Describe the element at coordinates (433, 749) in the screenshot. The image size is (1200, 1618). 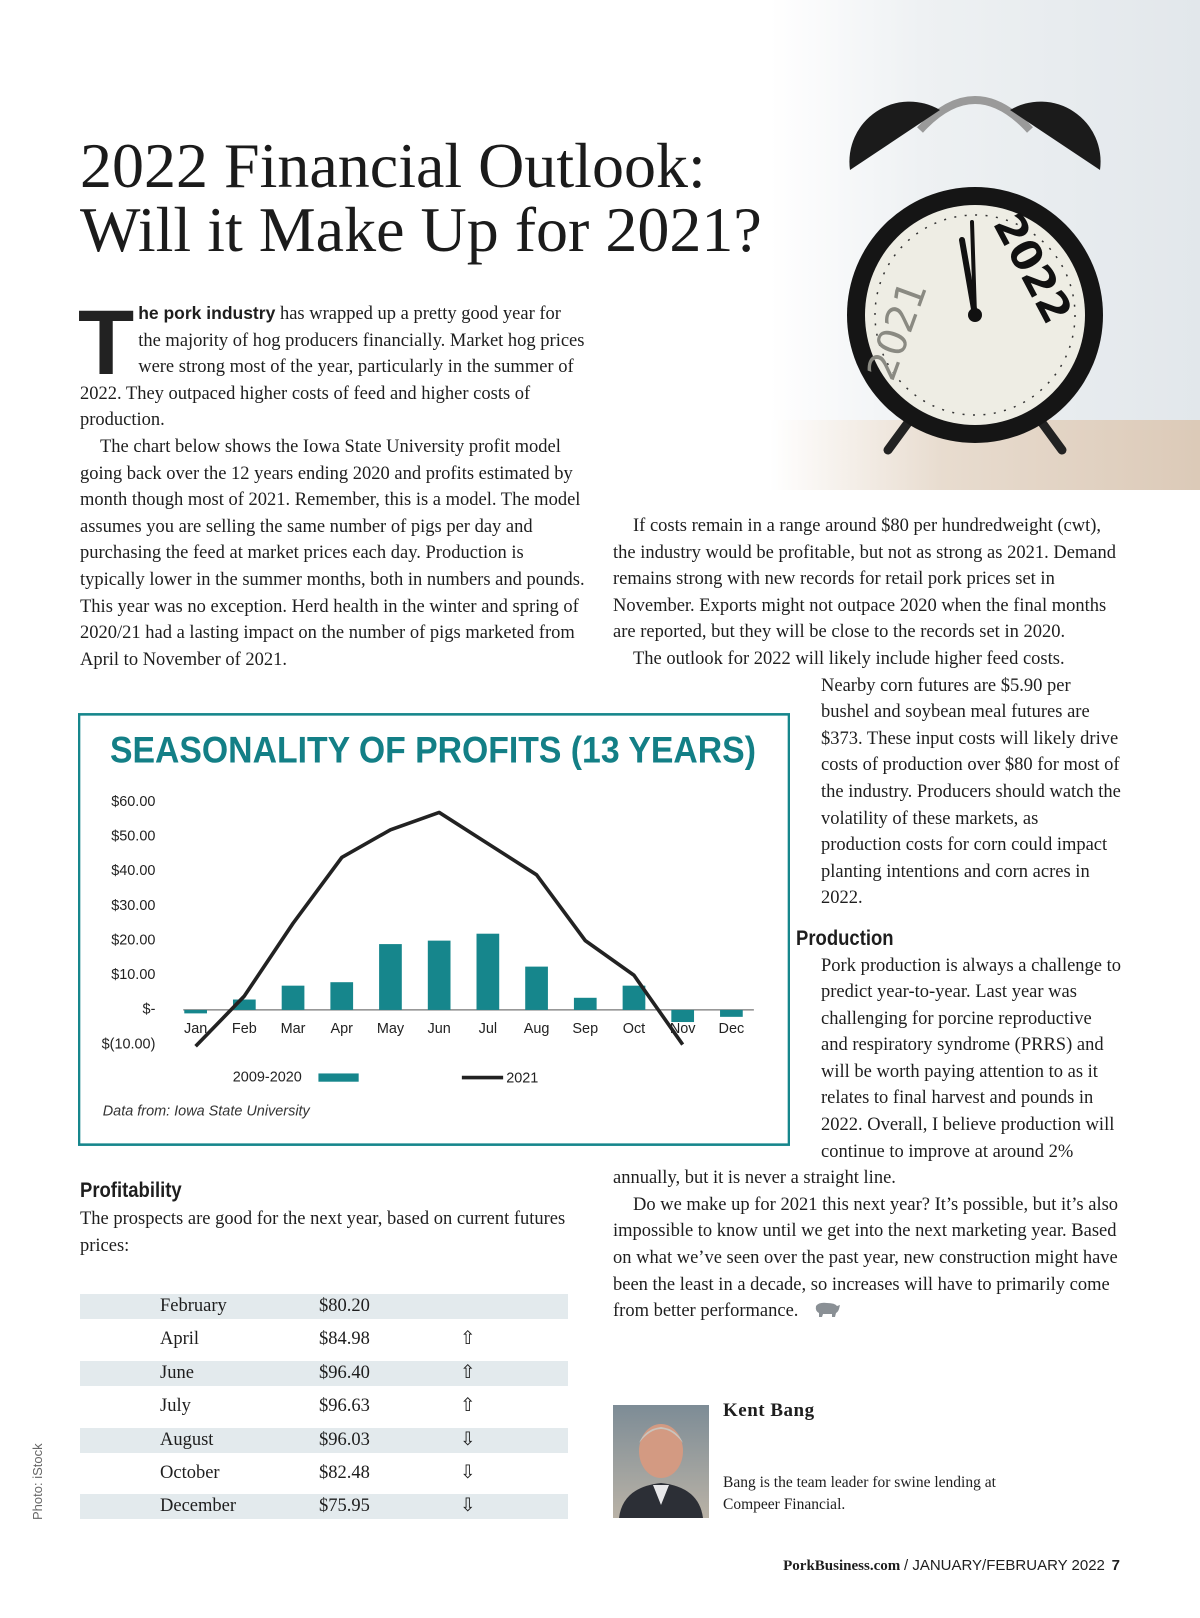
I see `chart-title: SEASONALITY OF PROFITS (13 YEARS)` at that location.